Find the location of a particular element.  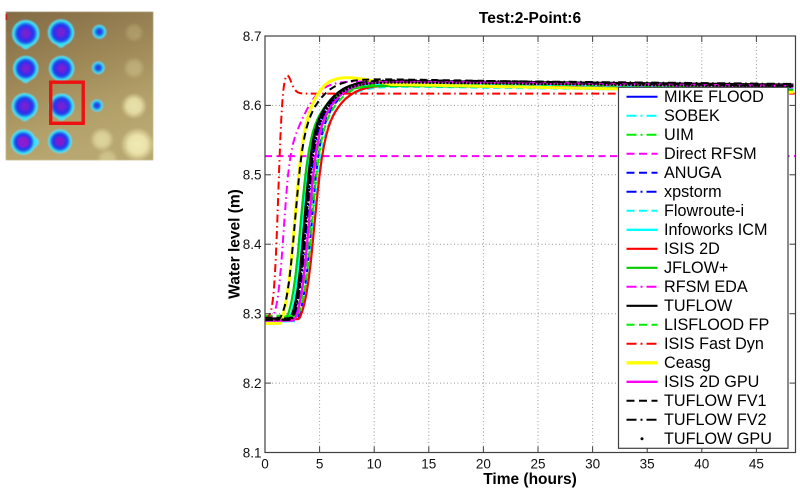

svg-text: 8.4 is located at coordinates (252, 244).